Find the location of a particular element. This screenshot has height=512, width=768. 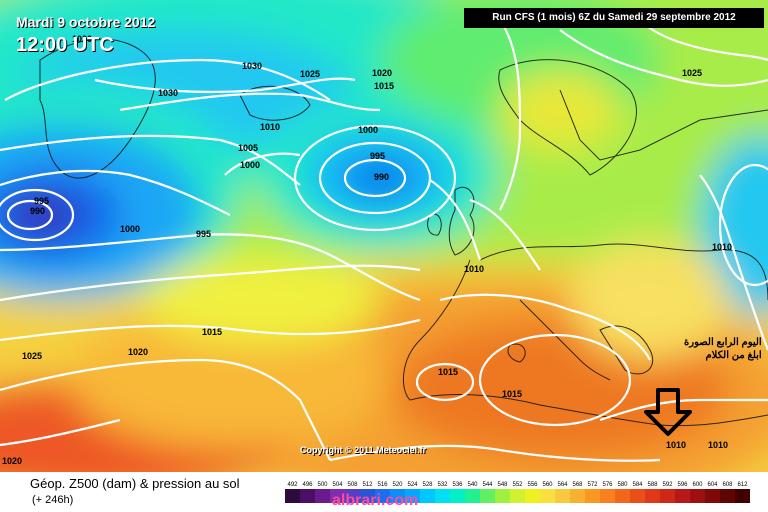

scale-tick-label: 560 is located at coordinates (547, 485).